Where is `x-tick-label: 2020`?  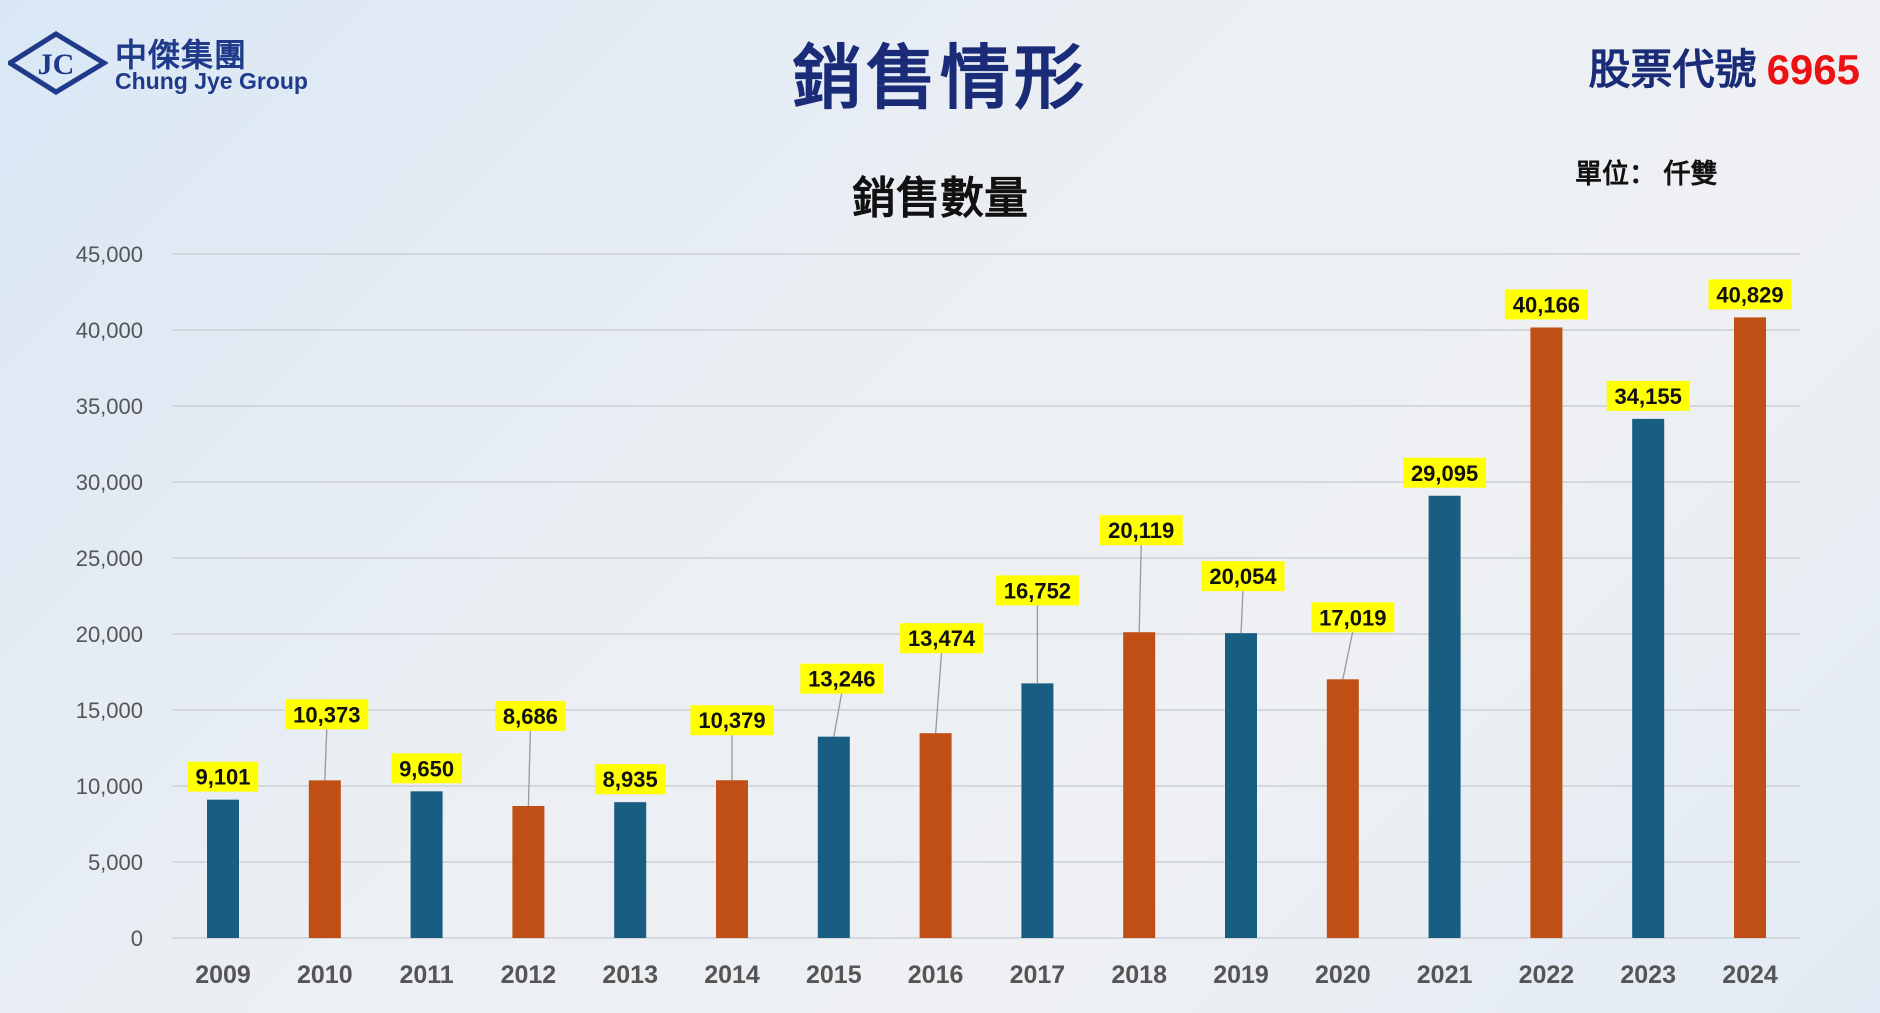
x-tick-label: 2020 is located at coordinates (1343, 975).